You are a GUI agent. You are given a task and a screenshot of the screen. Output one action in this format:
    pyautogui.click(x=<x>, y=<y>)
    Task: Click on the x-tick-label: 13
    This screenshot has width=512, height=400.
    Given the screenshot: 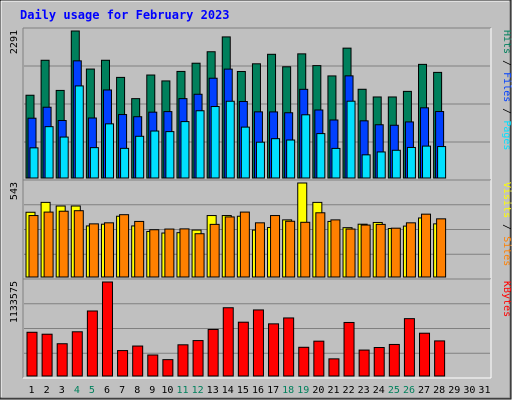 What is the action you would take?
    pyautogui.click(x=213, y=390)
    